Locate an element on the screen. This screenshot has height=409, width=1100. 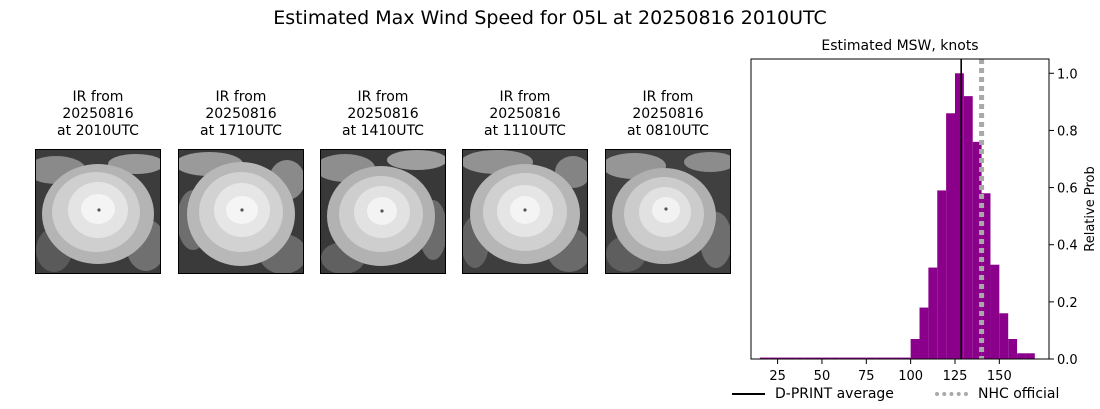
y-tick-label: 0.4 is located at coordinates (1067, 246).